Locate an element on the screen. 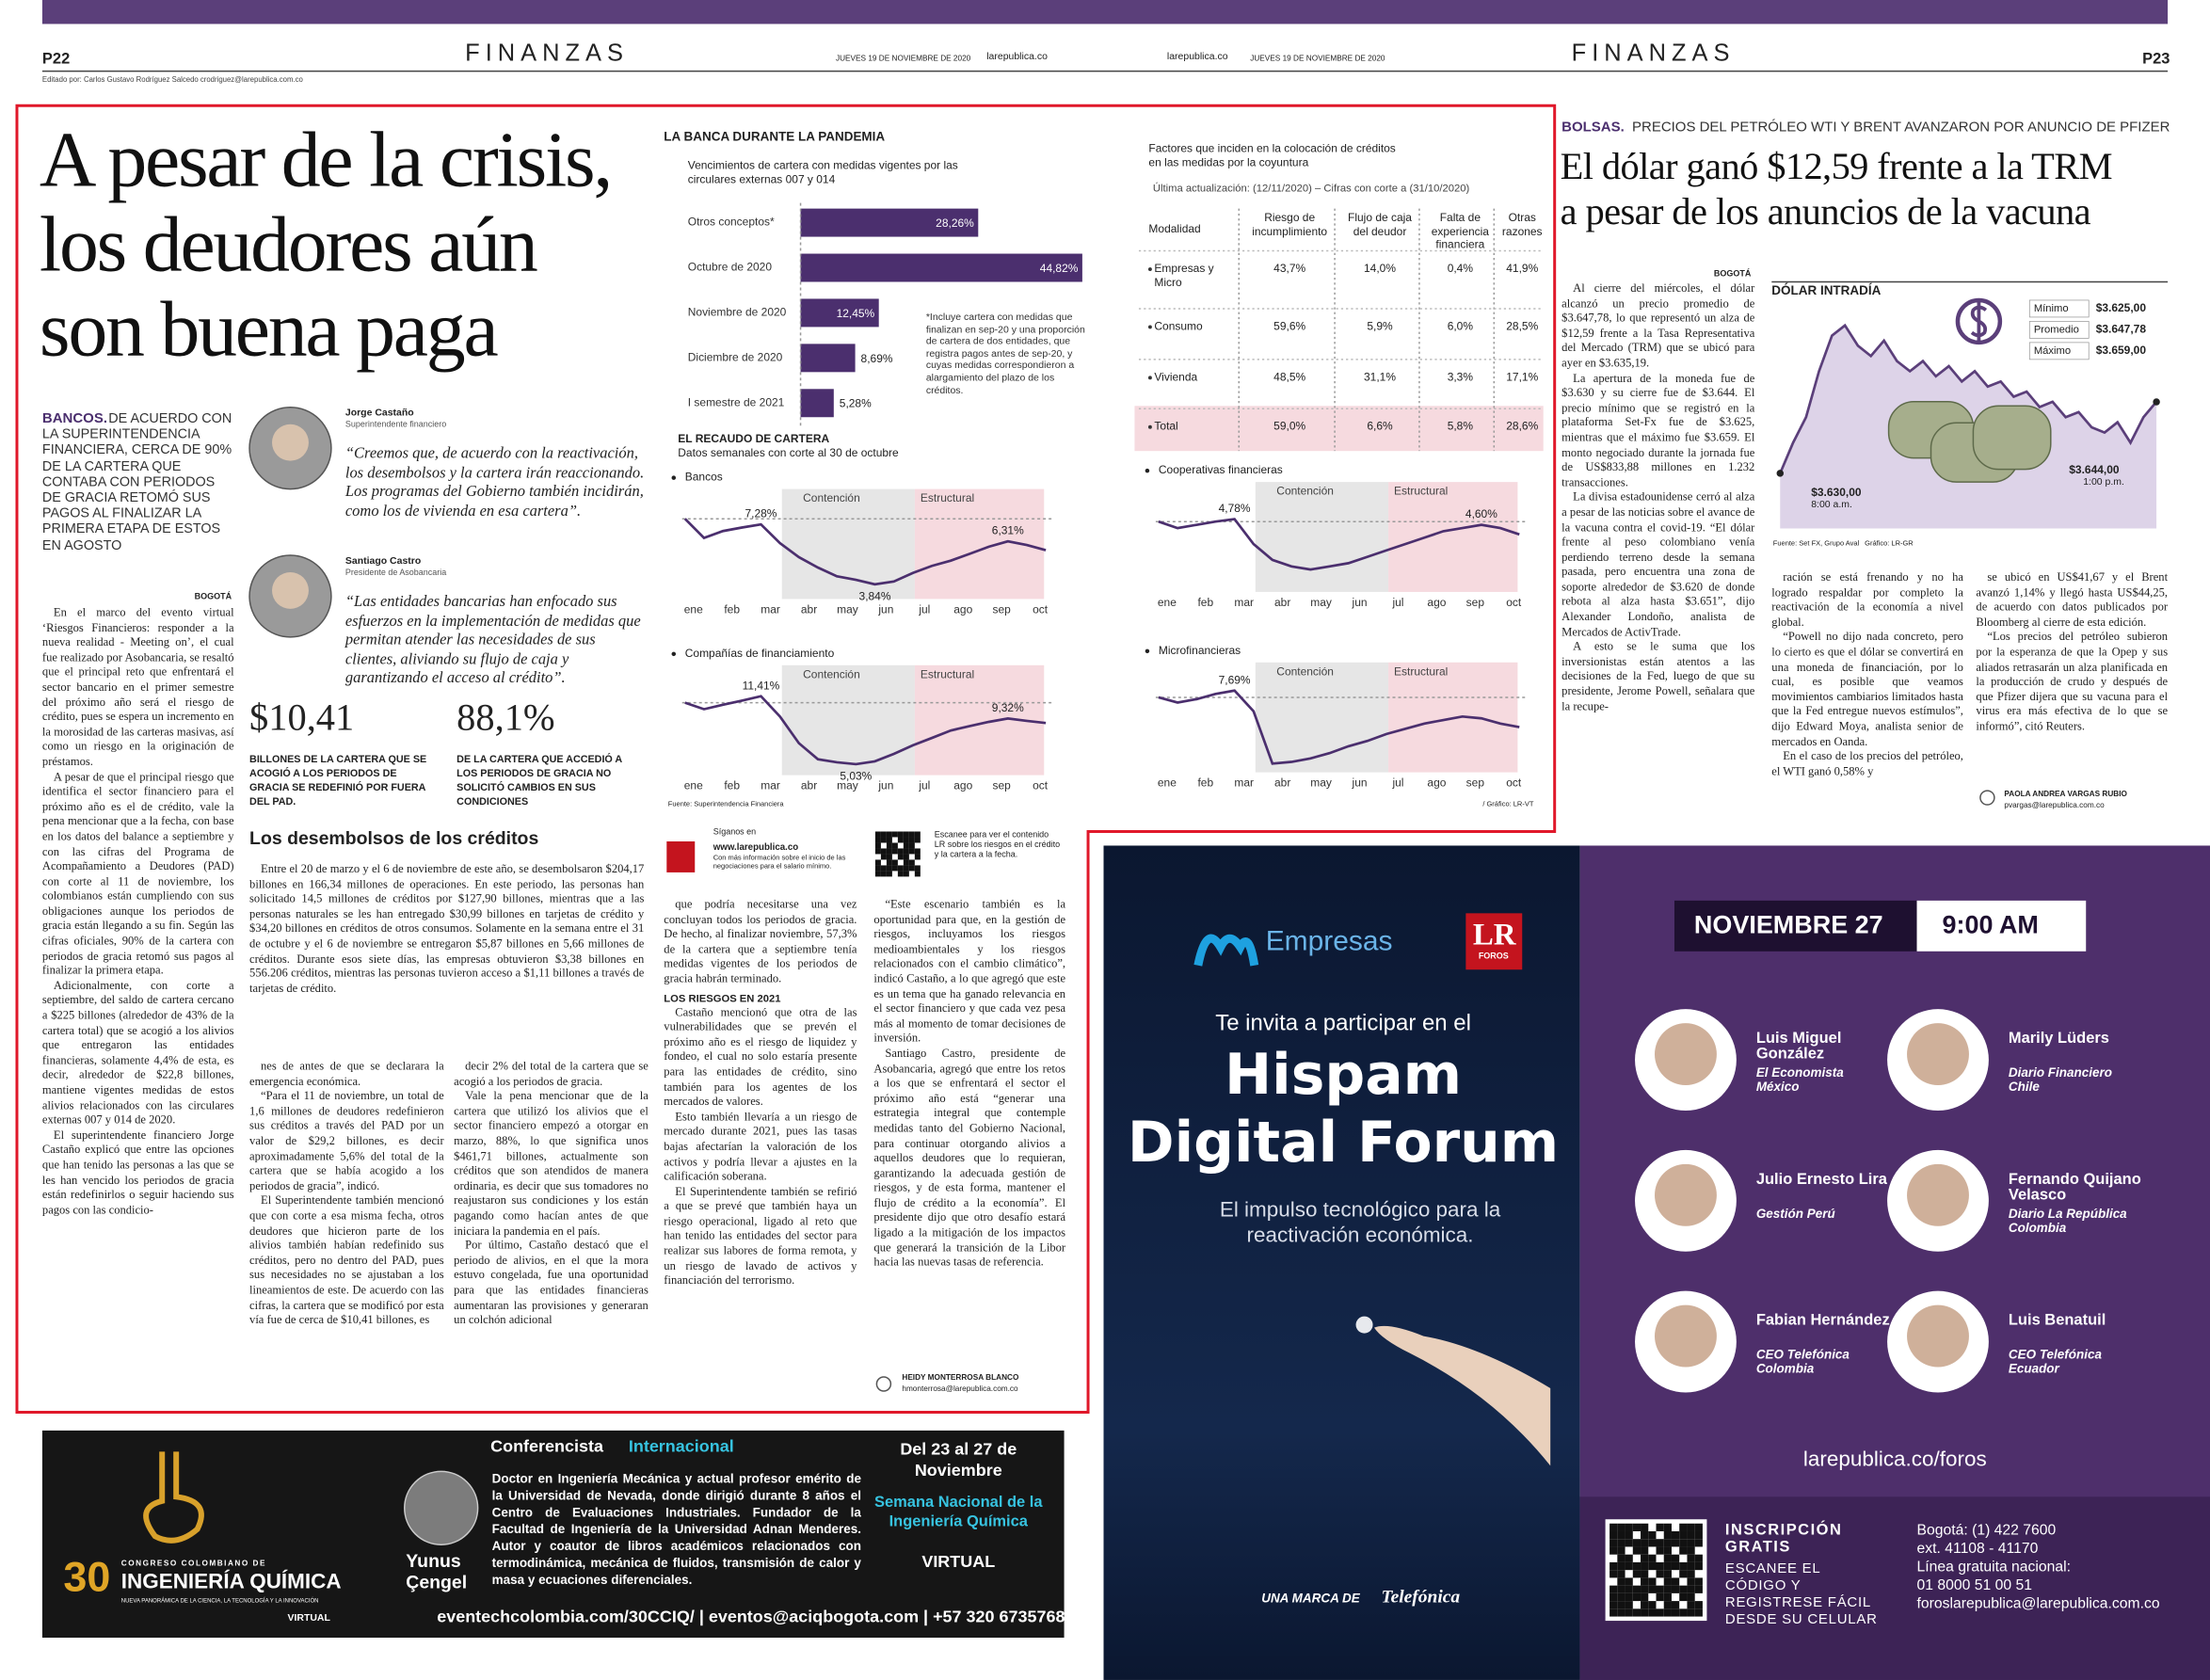 This screenshot has height=1680, width=2210. signup: INSCRIPCIÓN GRATIS is located at coordinates (1783, 1539).